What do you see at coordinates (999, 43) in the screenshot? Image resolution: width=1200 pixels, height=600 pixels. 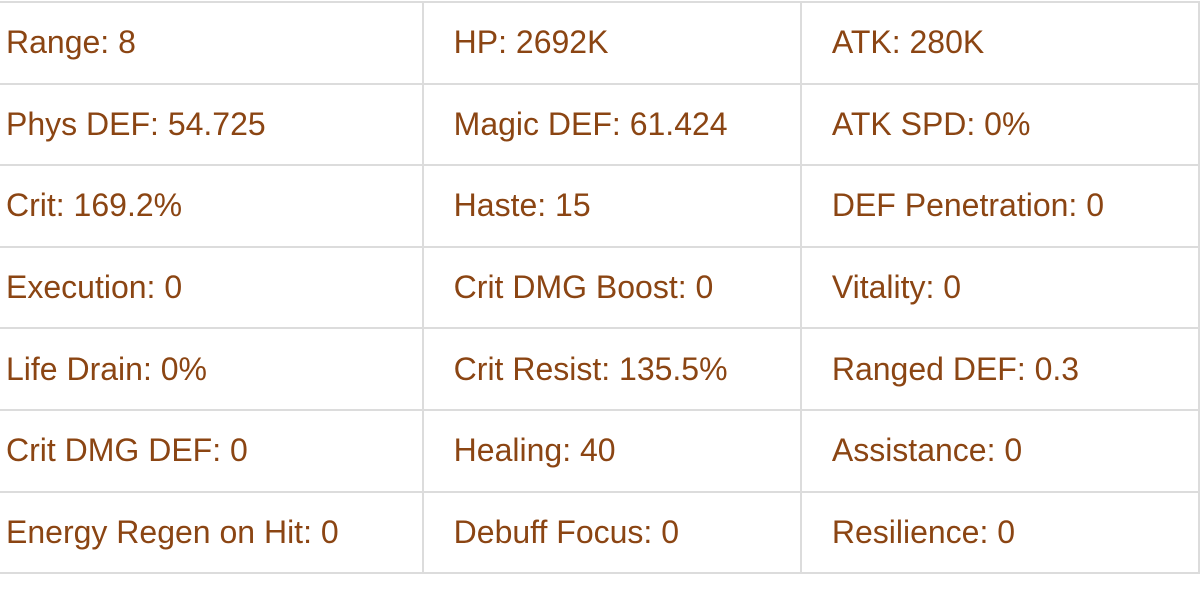 I see `stat-cell: ATK: 280K` at bounding box center [999, 43].